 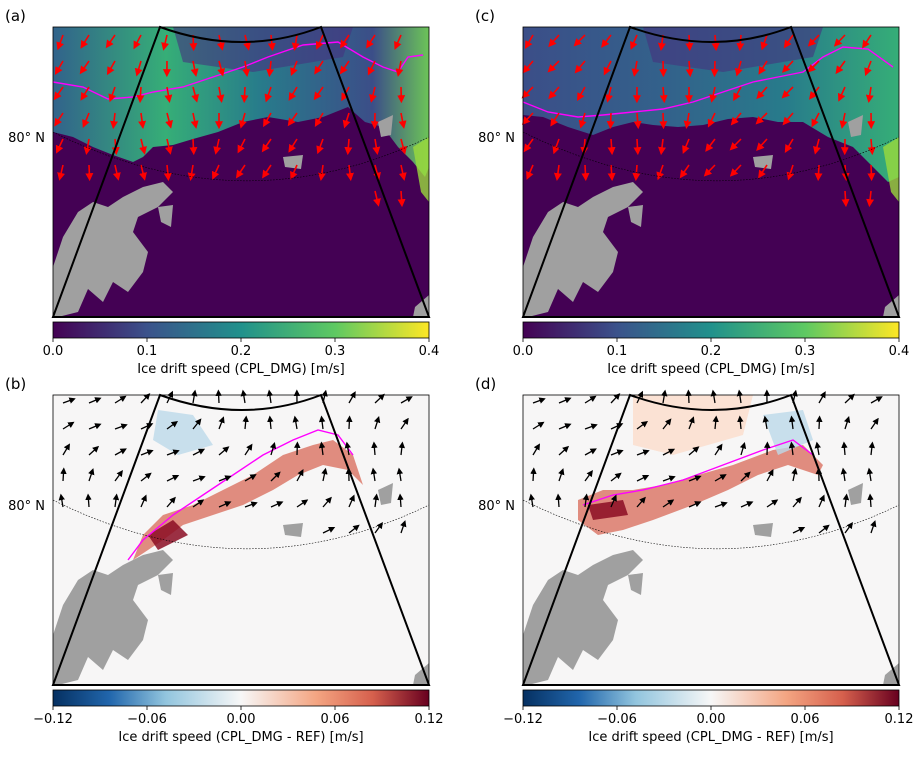 I want to click on panel-label: (b), so click(x=15, y=384).